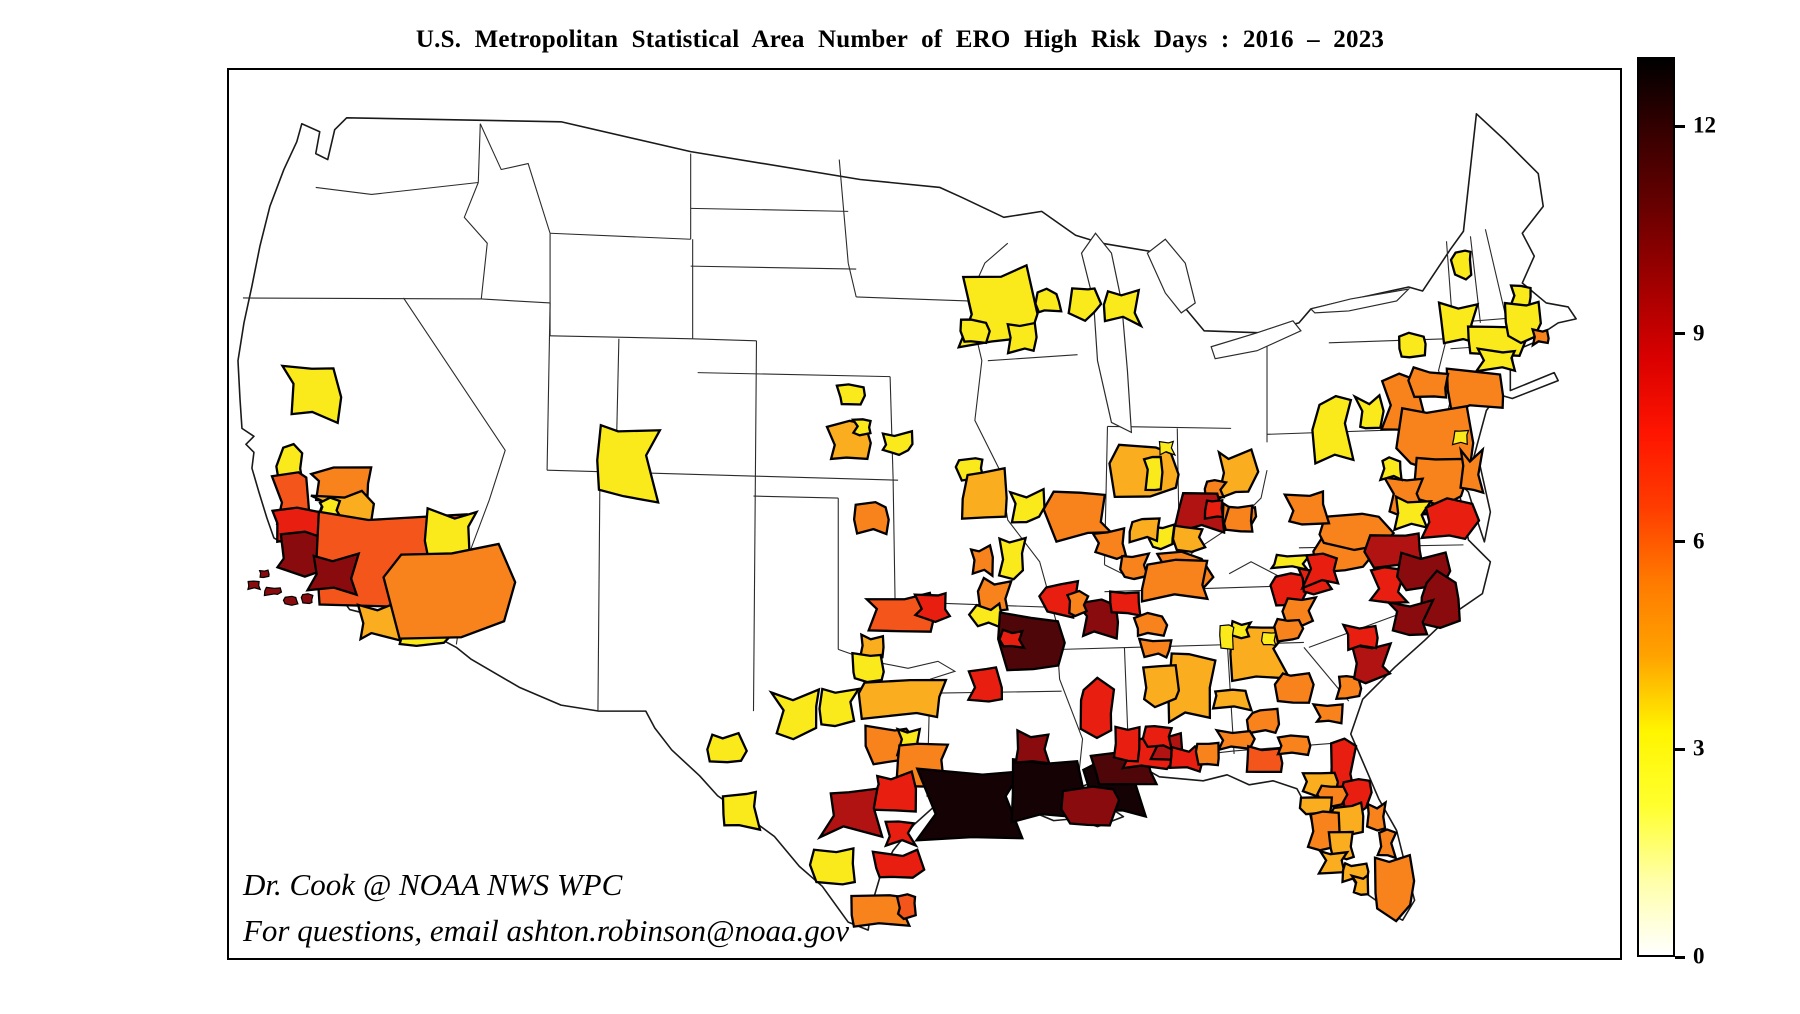  I want to click on colorbar-tick-label: 3, so click(1699, 748).